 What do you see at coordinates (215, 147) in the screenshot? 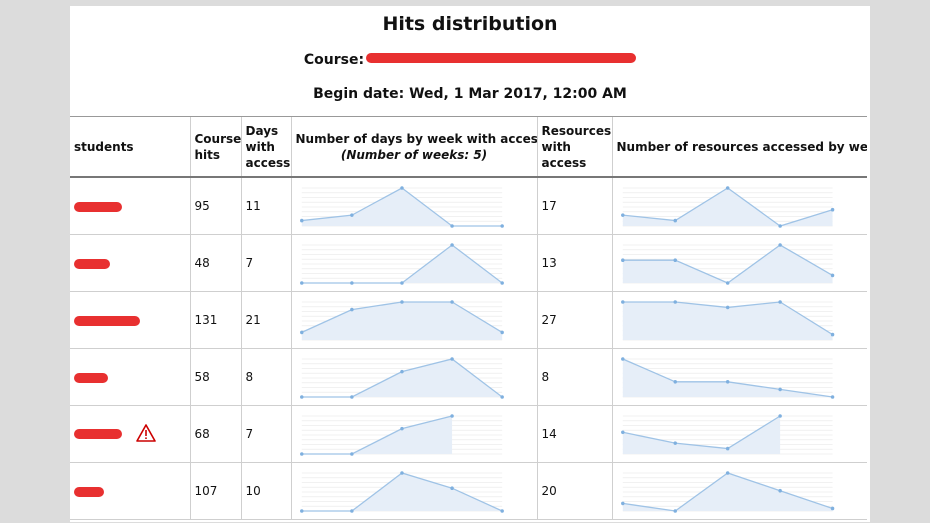
I see `header-course-hits: Course hits` at bounding box center [215, 147].